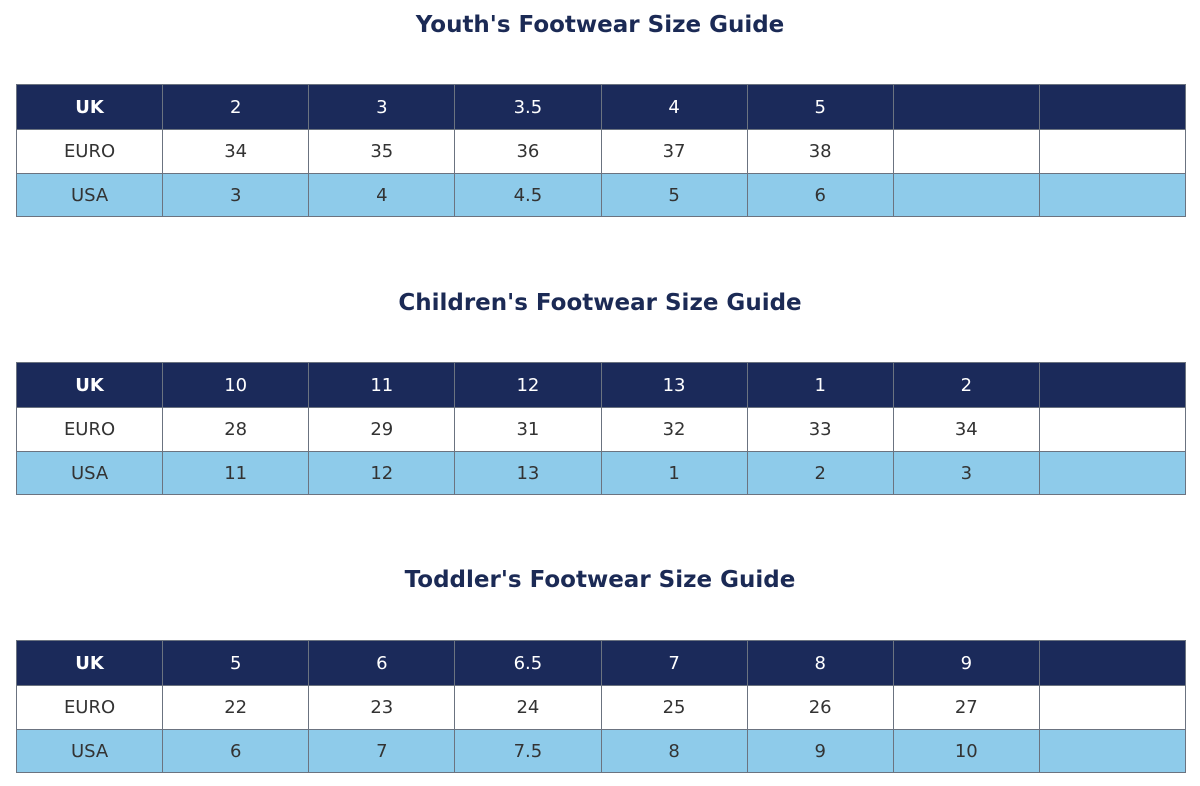  I want to click on size-cell: 27, so click(966, 708).